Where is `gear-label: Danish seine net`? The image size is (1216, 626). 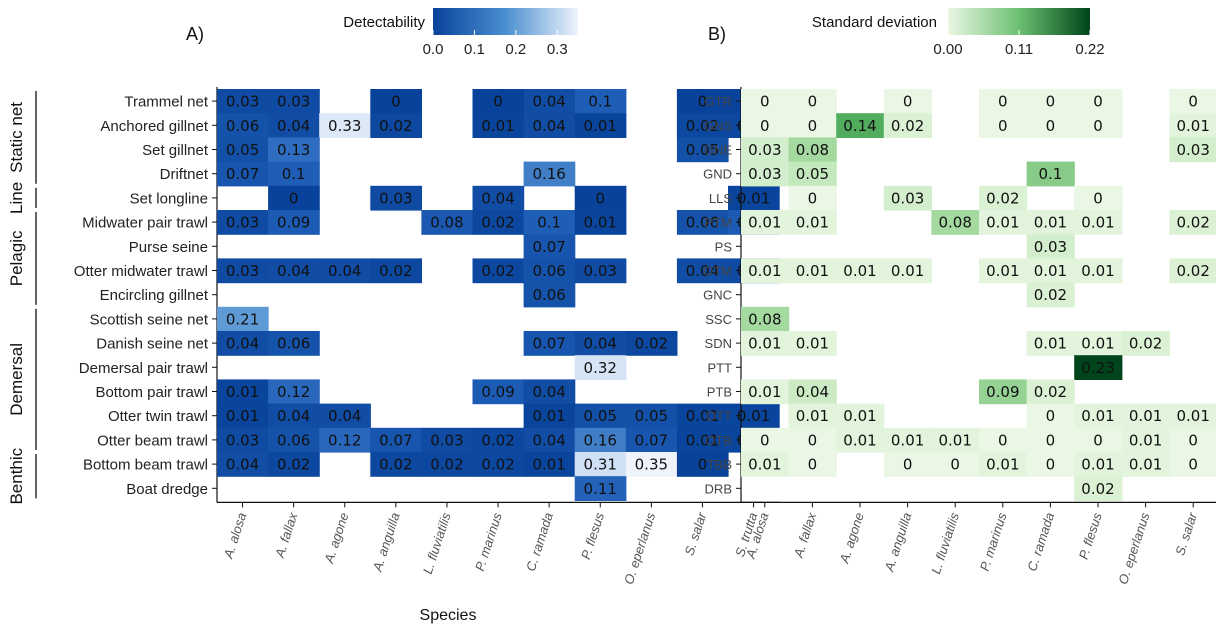
gear-label: Danish seine net is located at coordinates (152, 344).